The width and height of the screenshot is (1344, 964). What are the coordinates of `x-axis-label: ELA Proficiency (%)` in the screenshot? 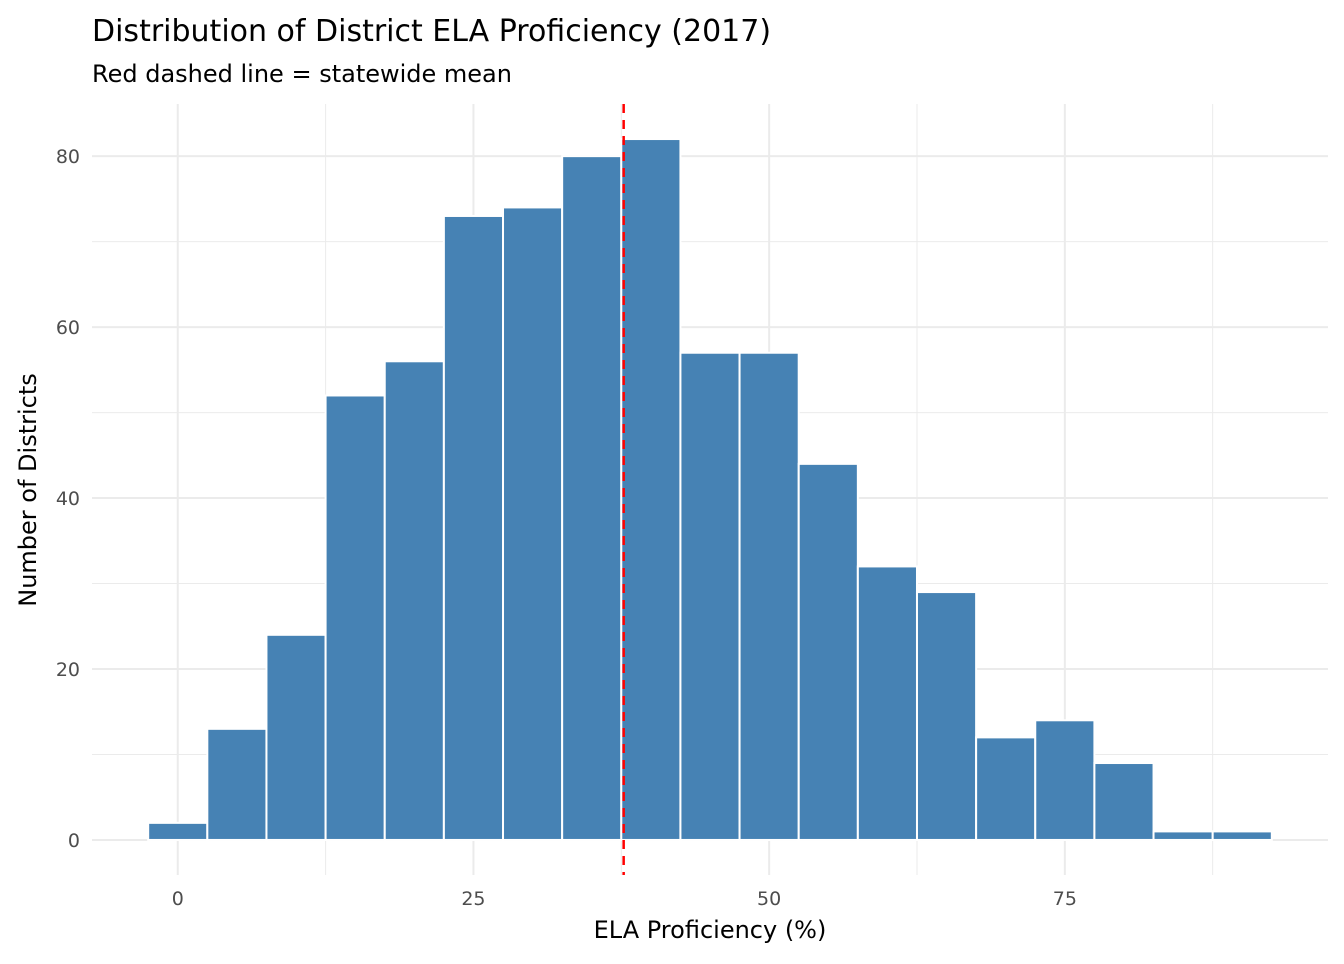 It's located at (710, 930).